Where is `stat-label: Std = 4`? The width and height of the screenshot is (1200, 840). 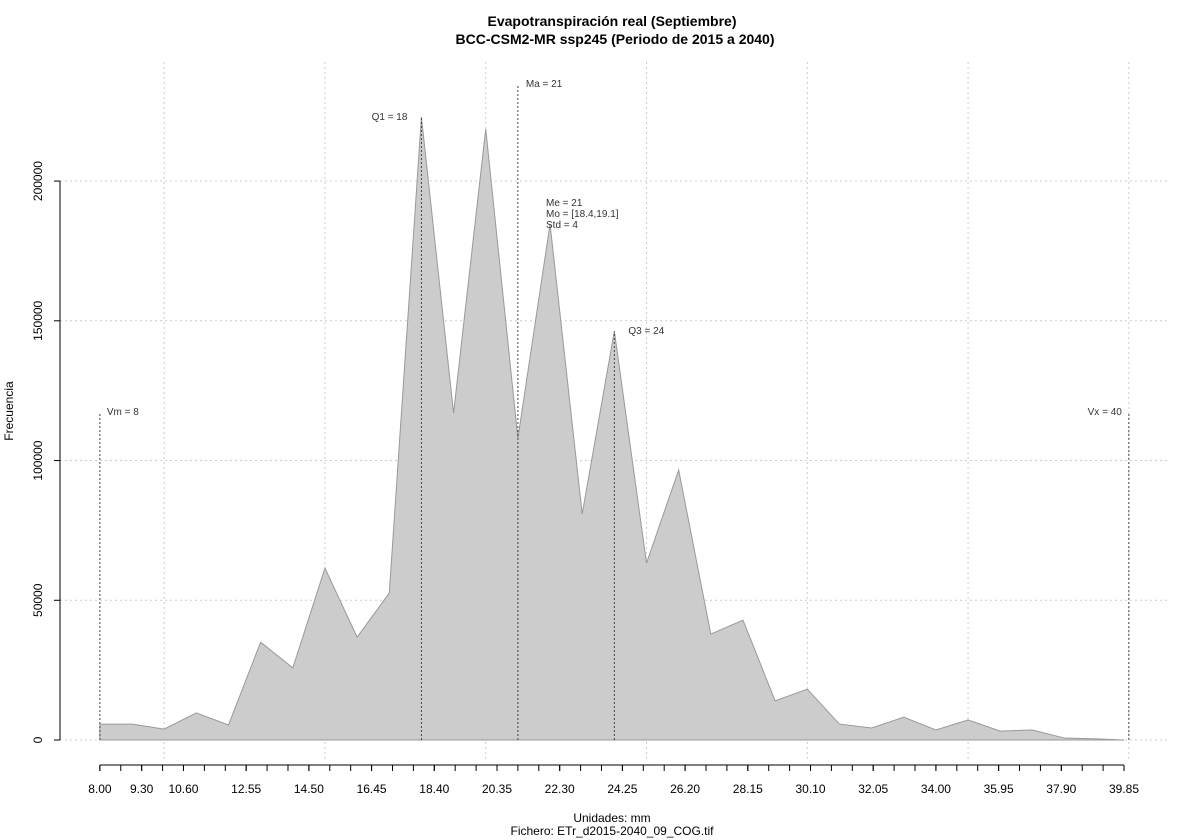 stat-label: Std = 4 is located at coordinates (562, 225).